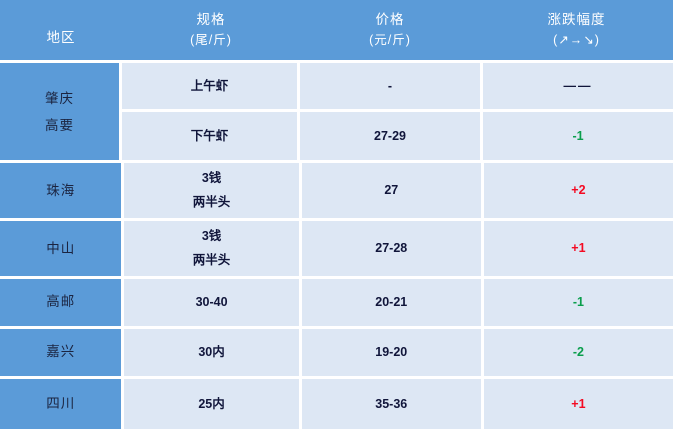 The height and width of the screenshot is (432, 681). I want to click on table-header-row: 地区 规格 (尾/斤) 价格 (元/斤) 涨跌幅度 (↗→↘), so click(336, 30).